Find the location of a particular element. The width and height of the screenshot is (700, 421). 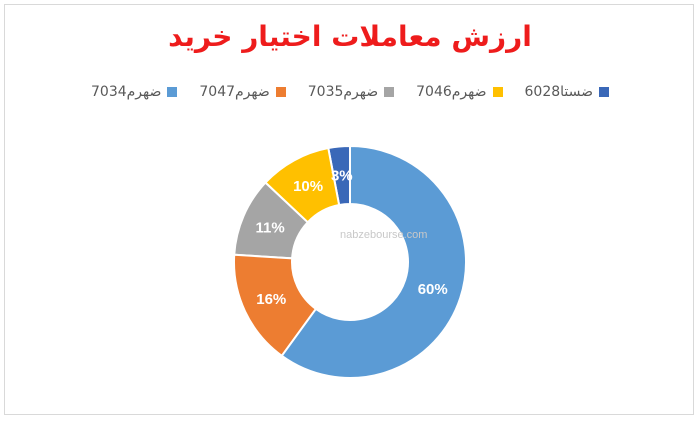

slice-label-4: 60% is located at coordinates (433, 289).